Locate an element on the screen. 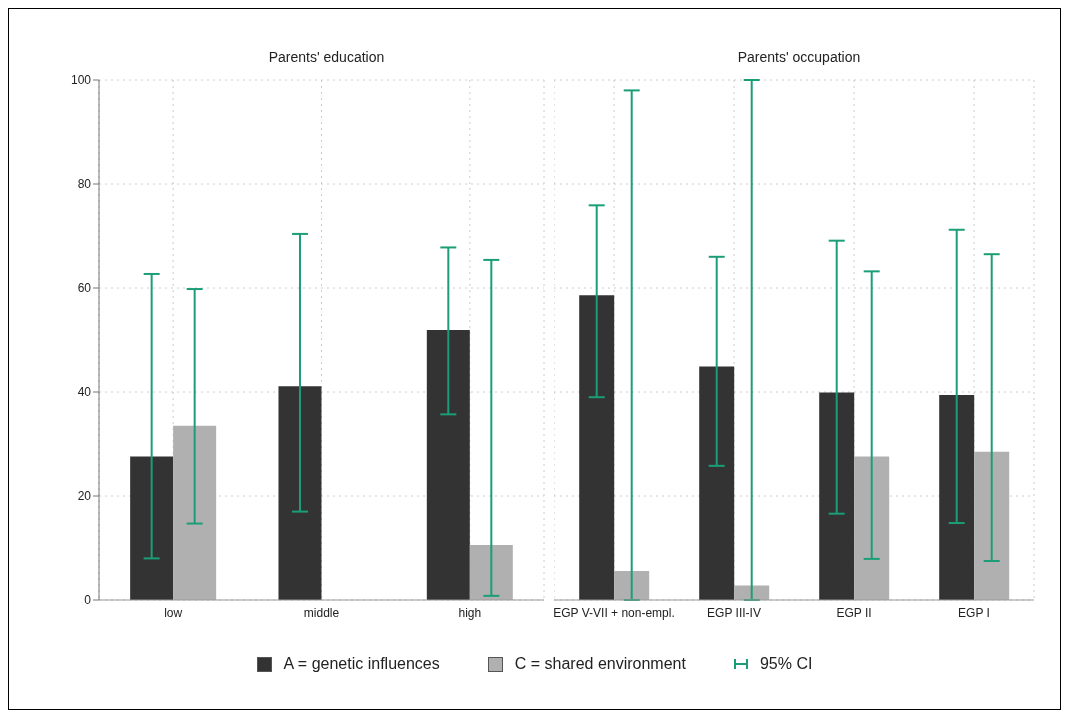  y-tick-label: 40 is located at coordinates (84, 392).